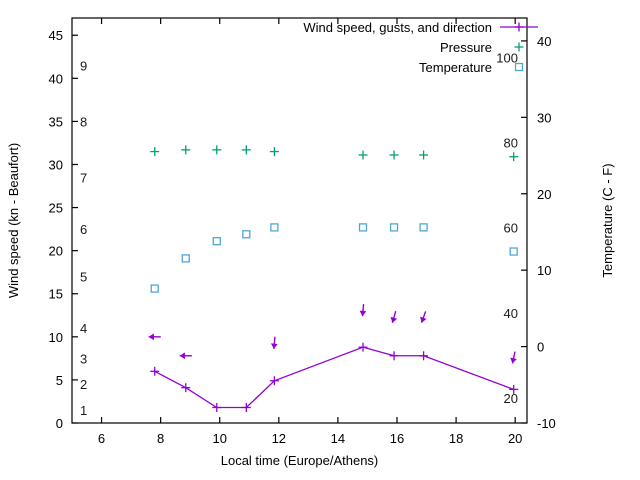  What do you see at coordinates (338, 438) in the screenshot?
I see `x-tick-label: 14` at bounding box center [338, 438].